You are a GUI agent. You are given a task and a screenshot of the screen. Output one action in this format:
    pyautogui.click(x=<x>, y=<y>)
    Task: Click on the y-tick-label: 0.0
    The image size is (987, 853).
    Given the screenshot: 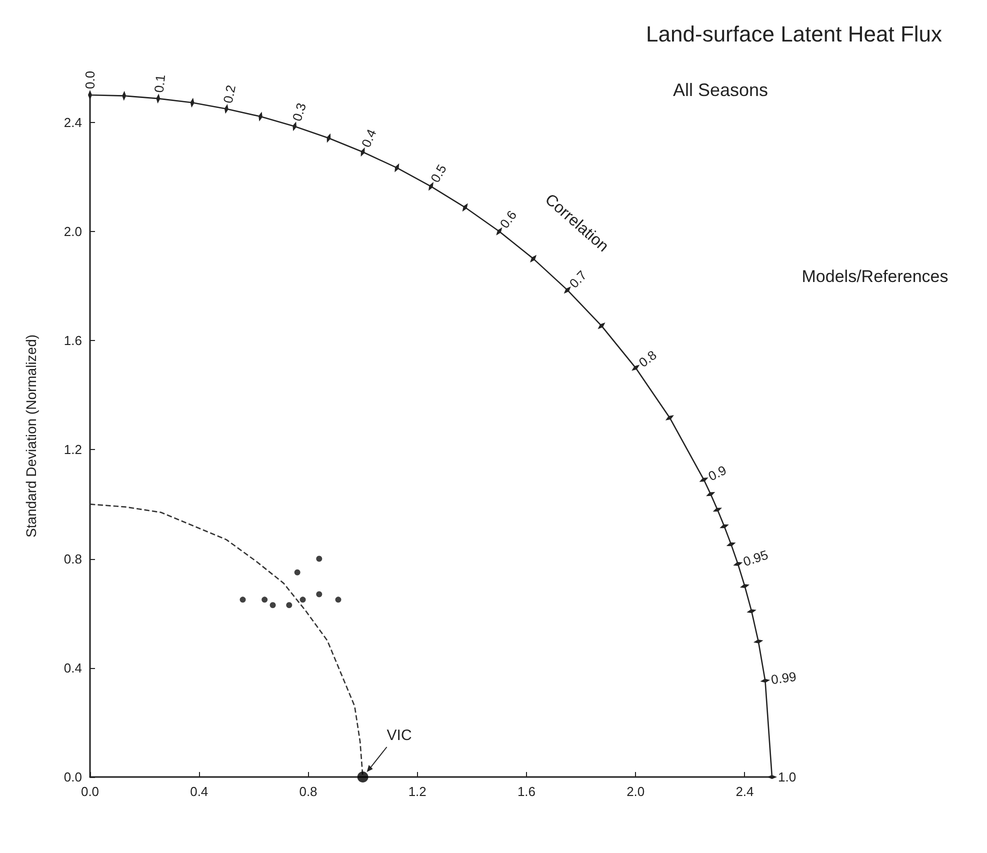 What is the action you would take?
    pyautogui.click(x=73, y=777)
    